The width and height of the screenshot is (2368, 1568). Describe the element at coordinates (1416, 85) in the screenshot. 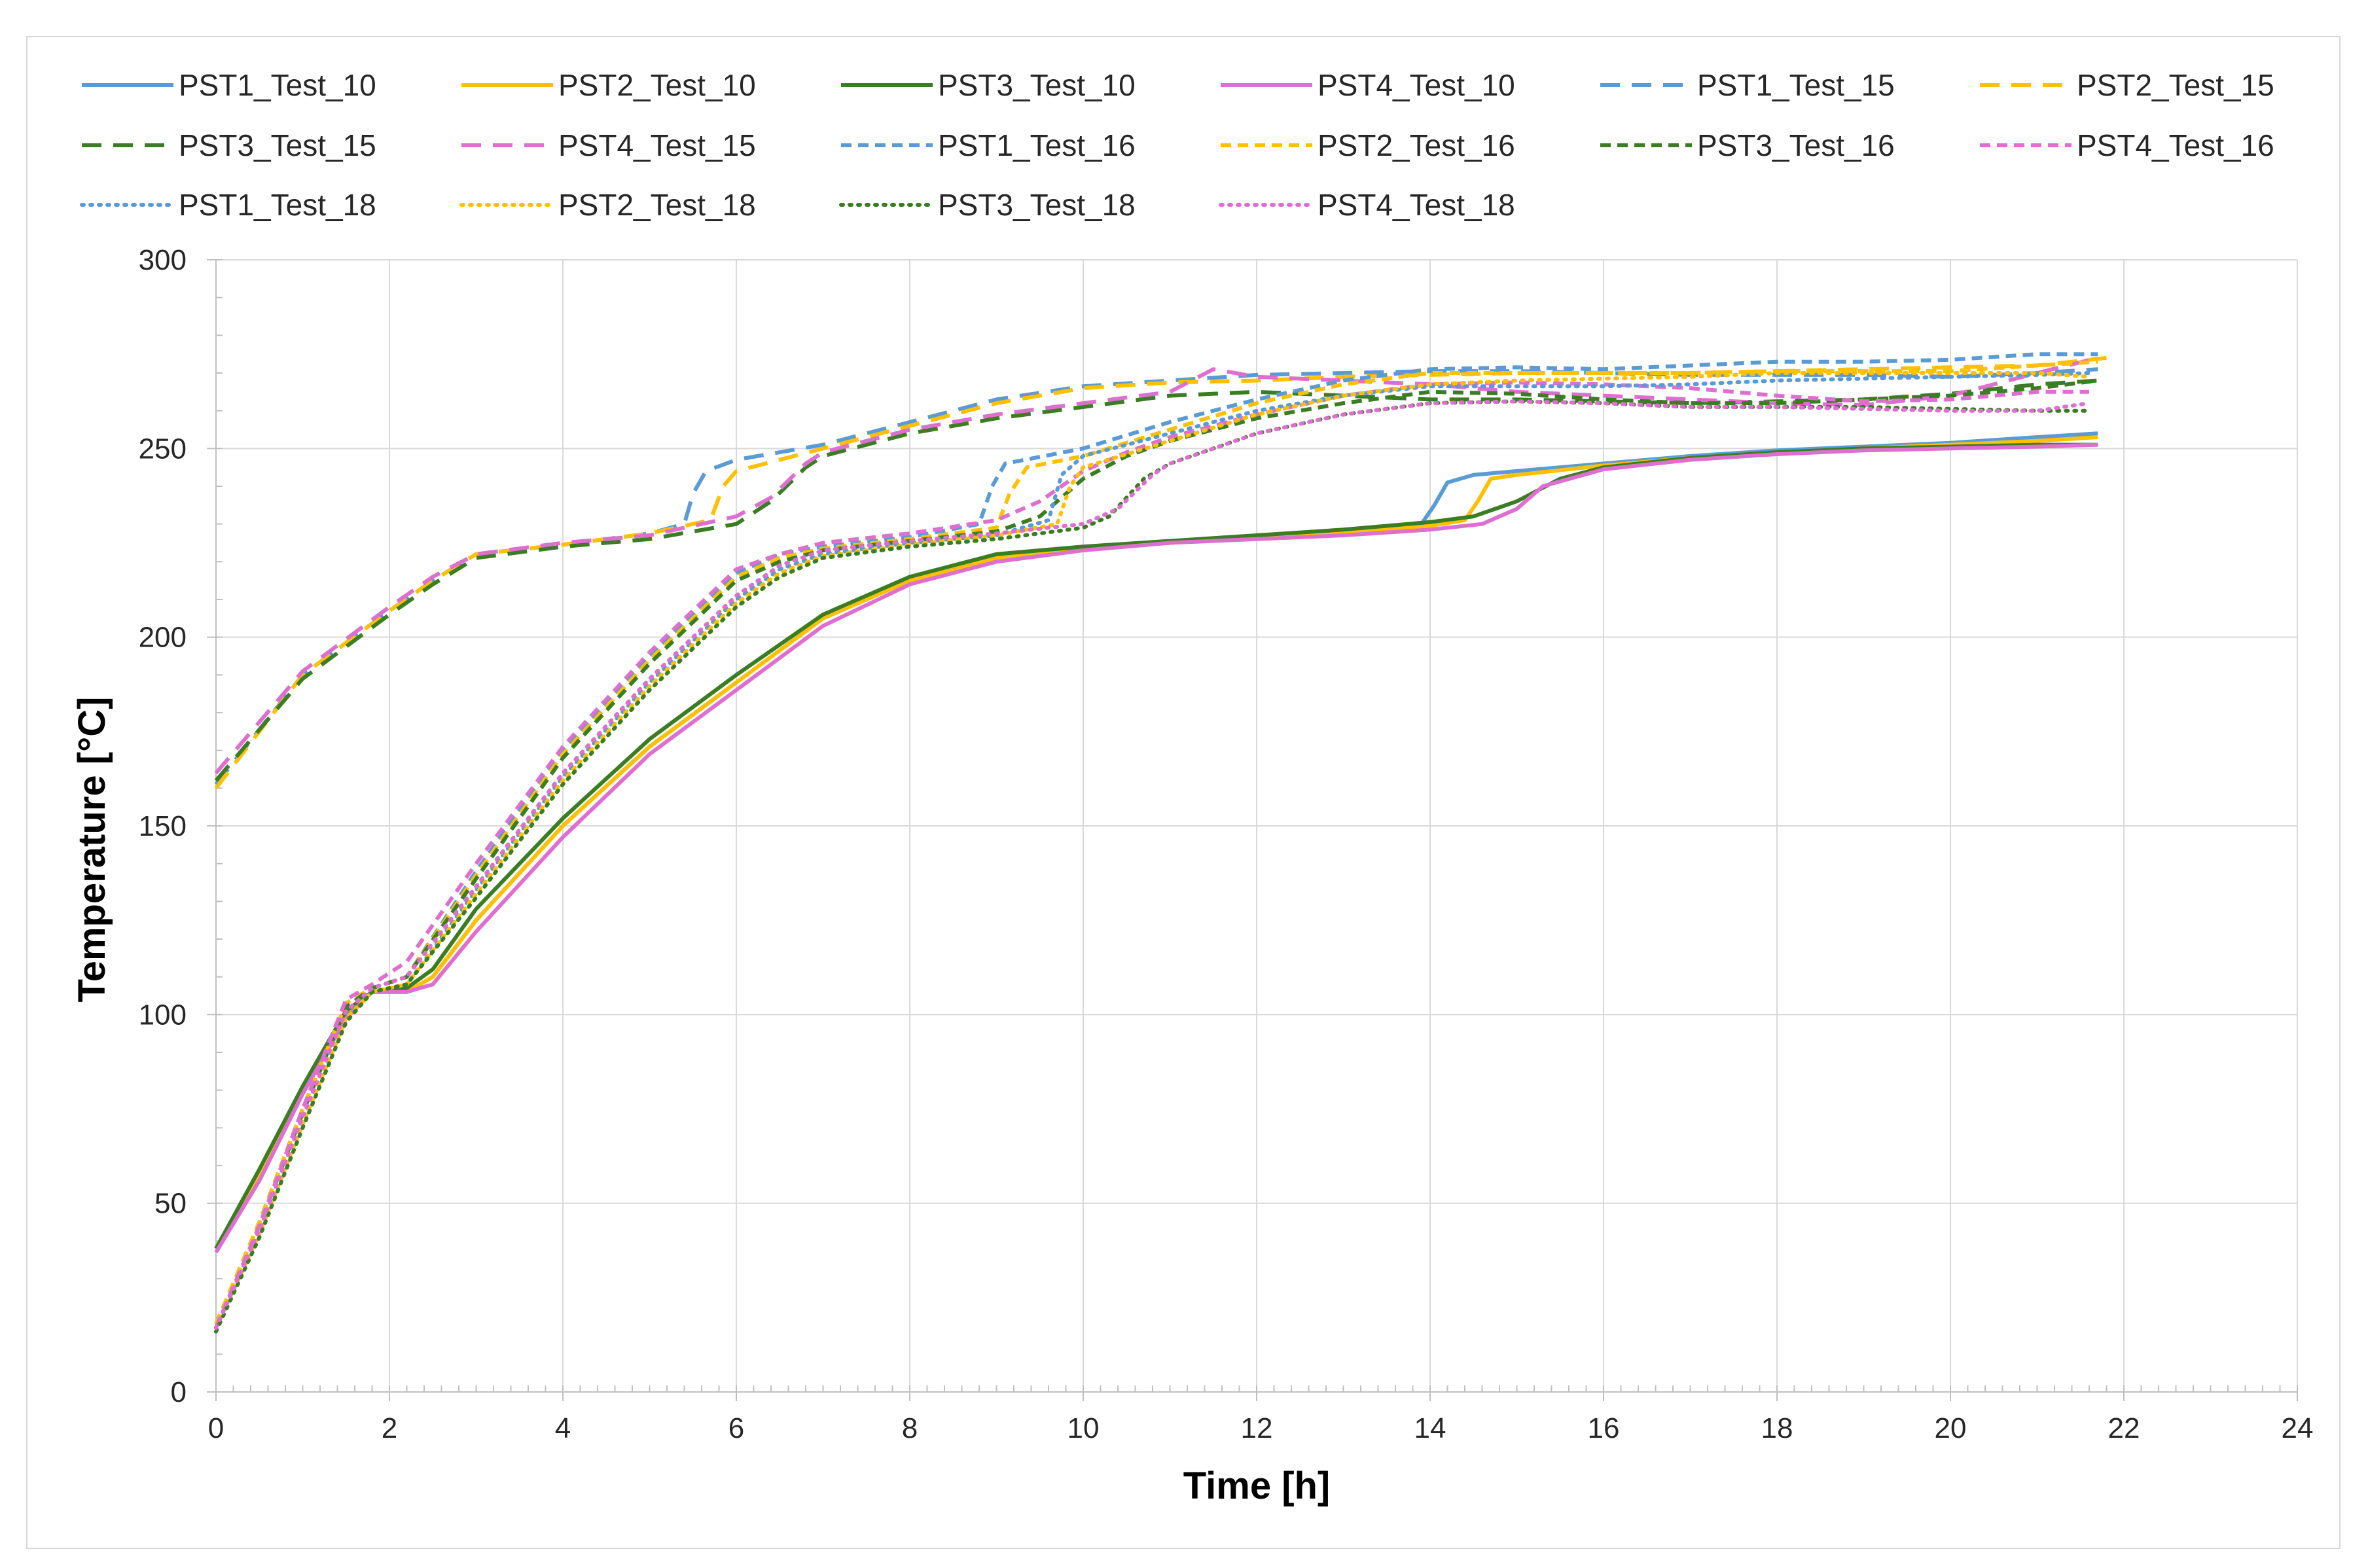

I see `legend-label: PST4_Test_10` at that location.